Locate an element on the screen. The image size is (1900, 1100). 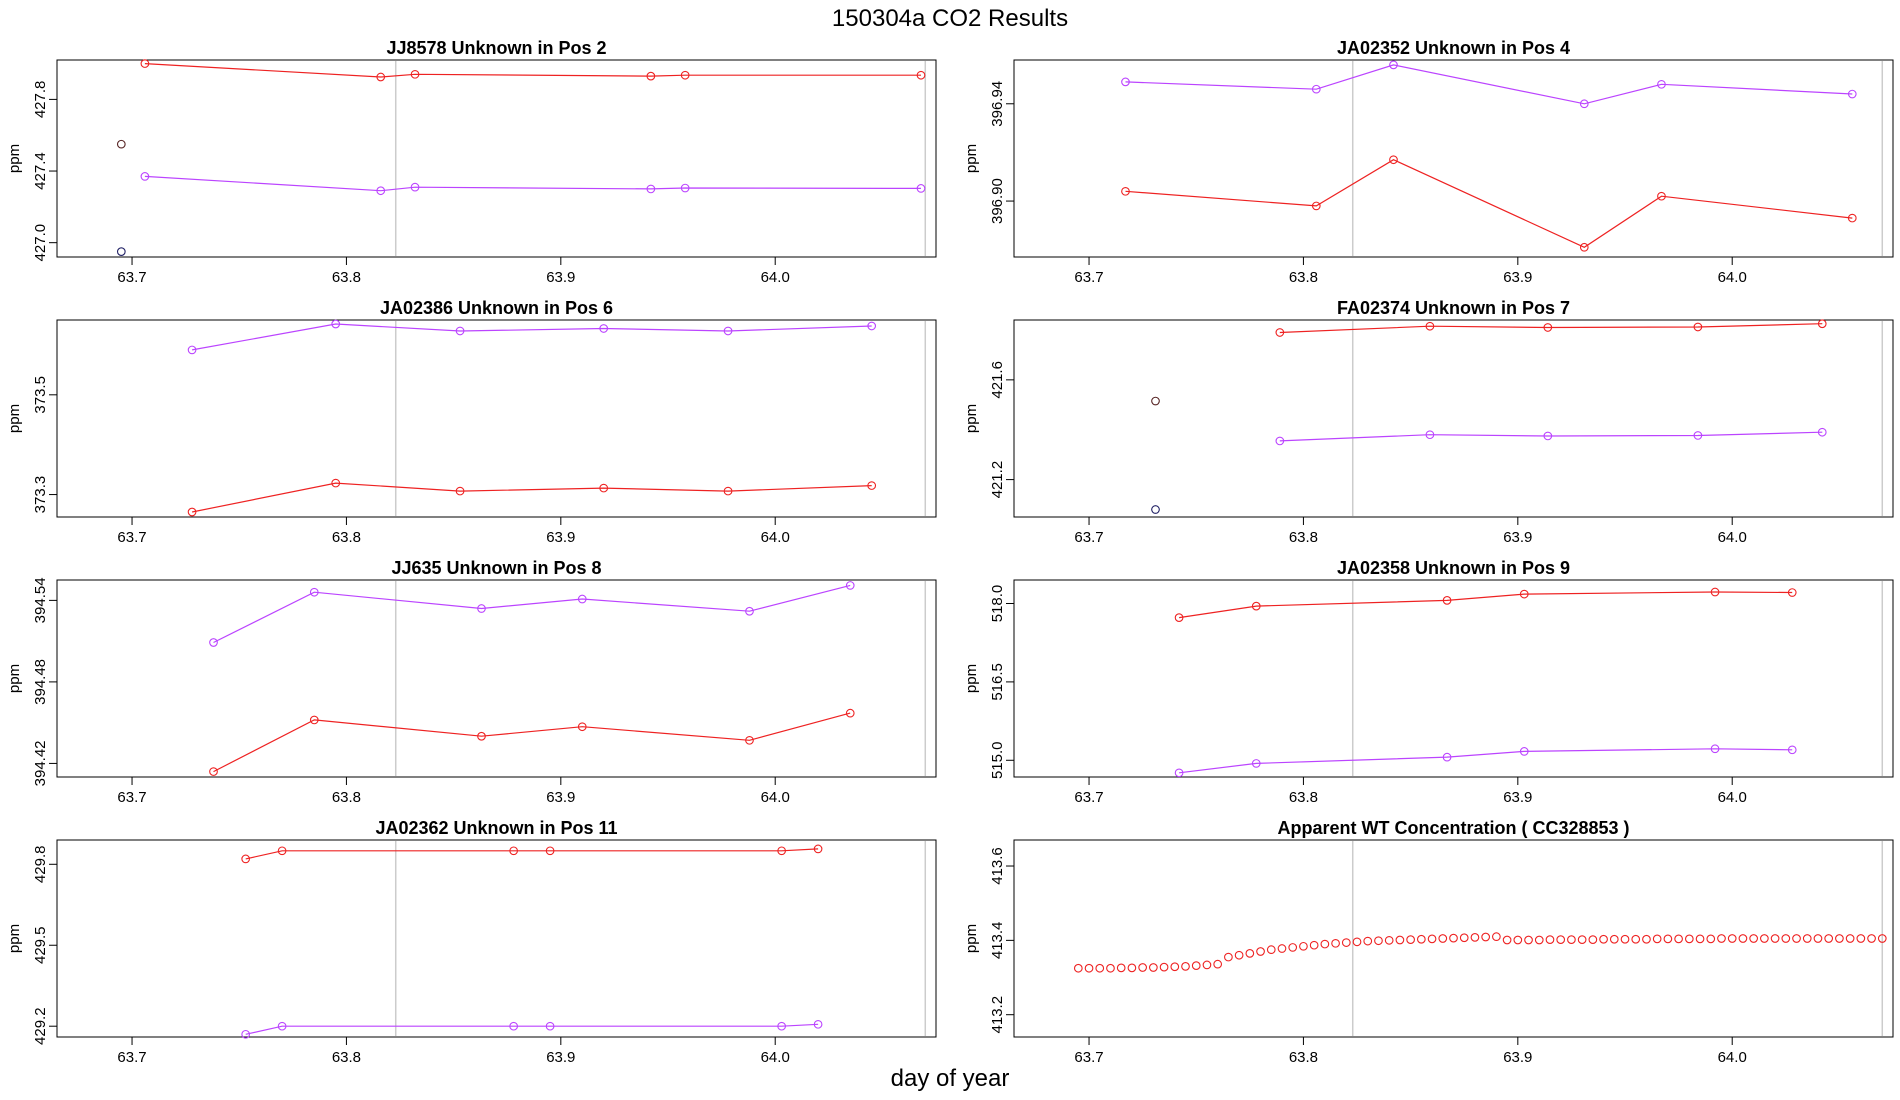
x-tick-label: 63.7 is located at coordinates (131, 537).